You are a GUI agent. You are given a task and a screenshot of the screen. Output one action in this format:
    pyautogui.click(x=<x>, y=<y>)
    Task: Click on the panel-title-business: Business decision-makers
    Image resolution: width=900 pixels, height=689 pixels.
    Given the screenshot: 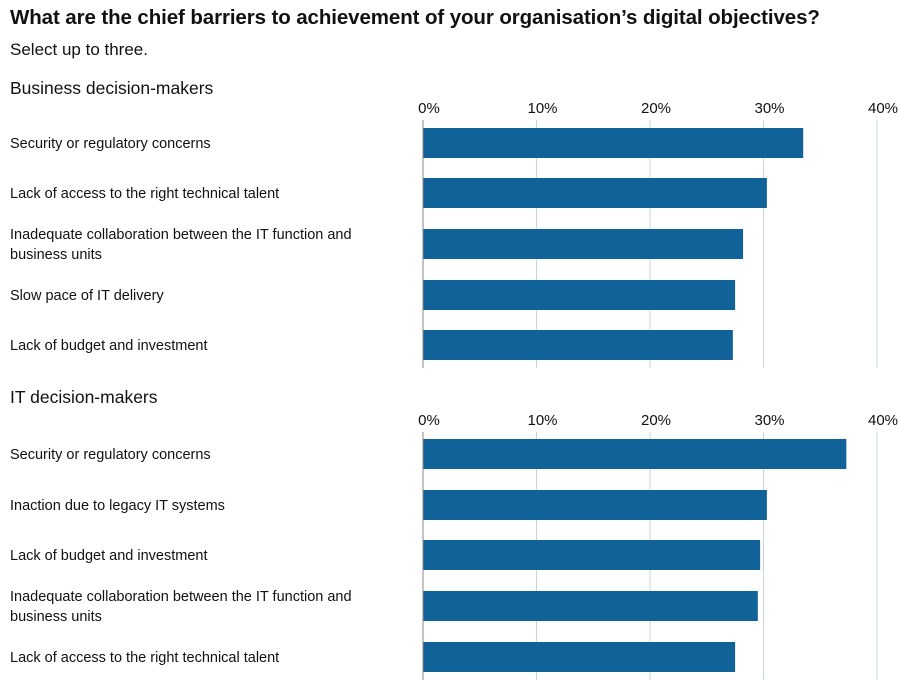 What is the action you would take?
    pyautogui.click(x=112, y=88)
    